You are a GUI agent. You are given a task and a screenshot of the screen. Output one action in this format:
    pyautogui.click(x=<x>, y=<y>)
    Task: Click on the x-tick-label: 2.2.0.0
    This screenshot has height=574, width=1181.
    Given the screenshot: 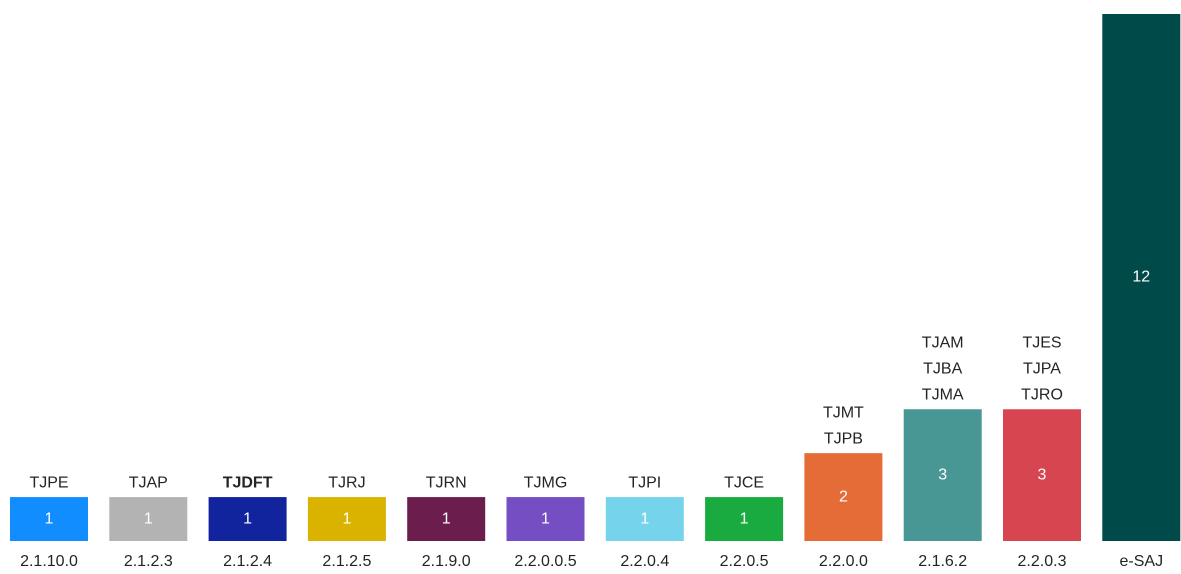 What is the action you would take?
    pyautogui.click(x=843, y=561)
    